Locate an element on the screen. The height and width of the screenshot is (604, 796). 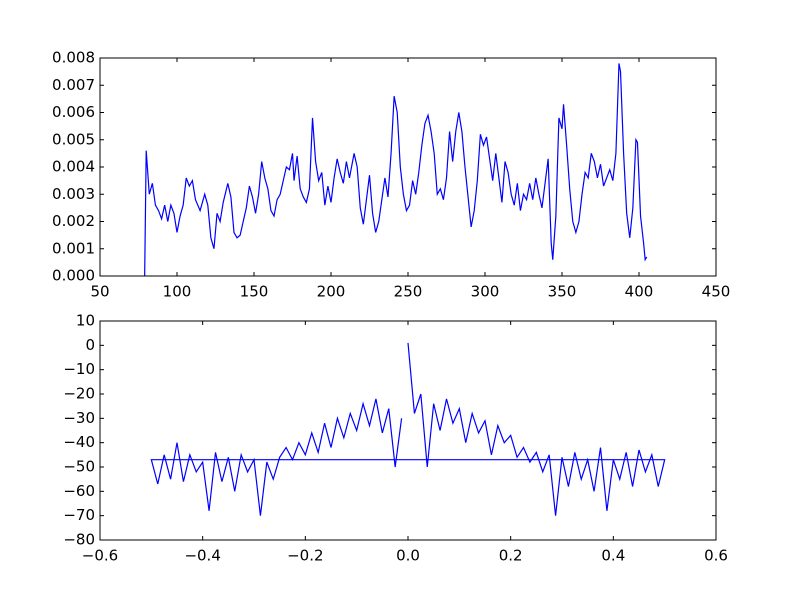
x-tick-label: 100 is located at coordinates (177, 292).